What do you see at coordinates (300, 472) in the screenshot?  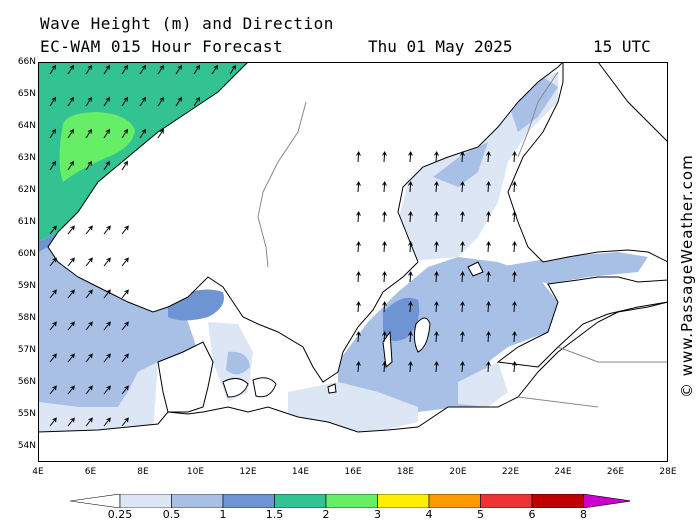 I see `lon-label: 14E` at bounding box center [300, 472].